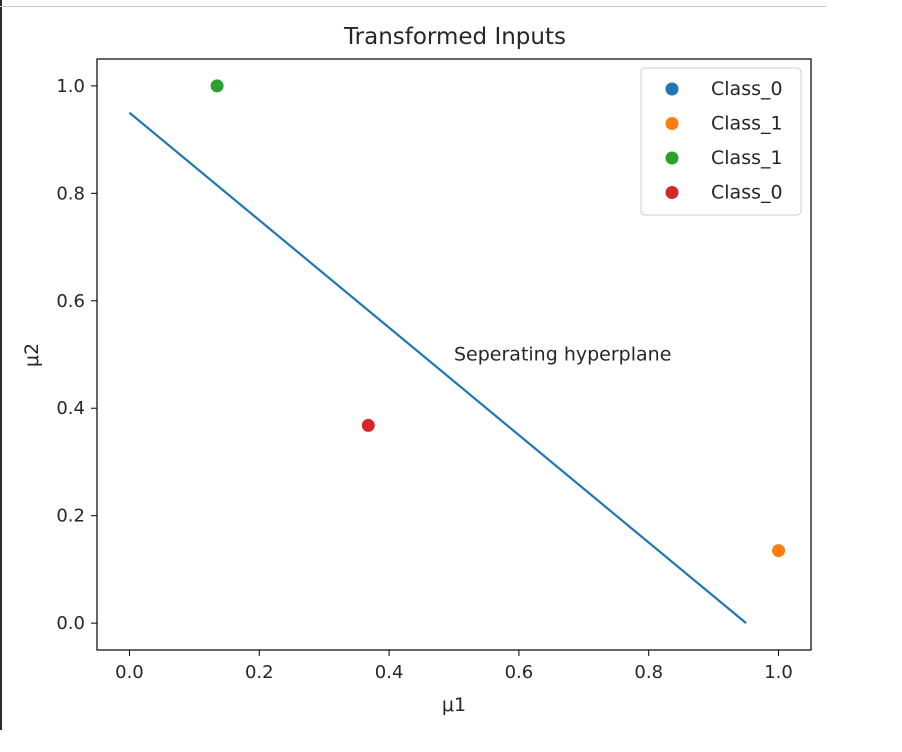 The height and width of the screenshot is (752, 902). Describe the element at coordinates (70, 86) in the screenshot. I see `y-tick-label: 1.0` at that location.